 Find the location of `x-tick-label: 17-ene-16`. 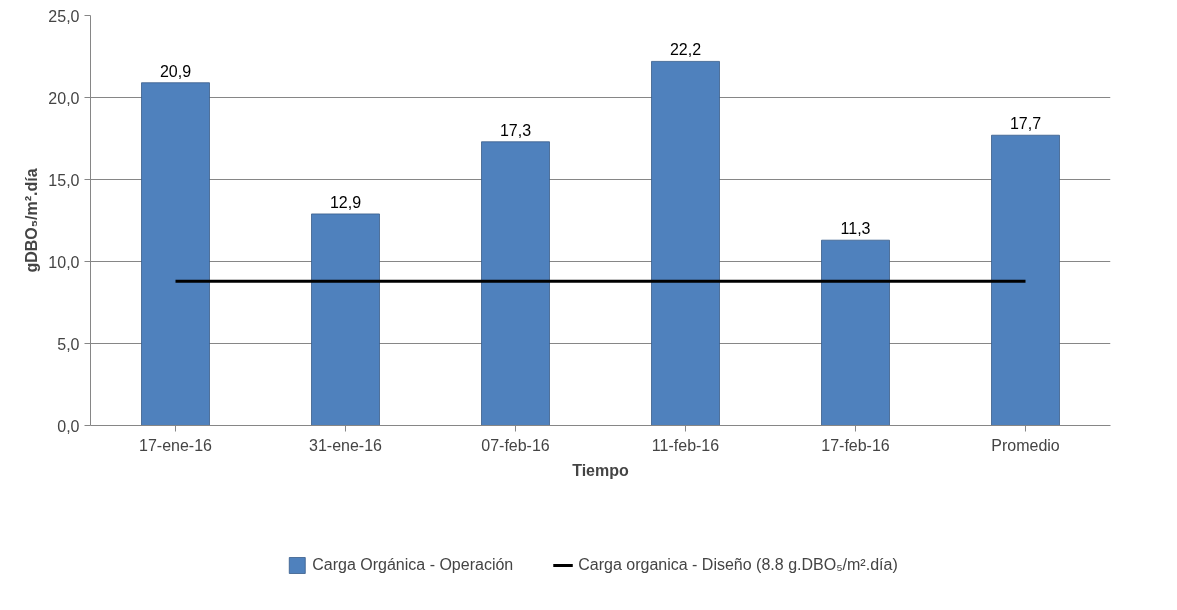

x-tick-label: 17-ene-16 is located at coordinates (176, 445).